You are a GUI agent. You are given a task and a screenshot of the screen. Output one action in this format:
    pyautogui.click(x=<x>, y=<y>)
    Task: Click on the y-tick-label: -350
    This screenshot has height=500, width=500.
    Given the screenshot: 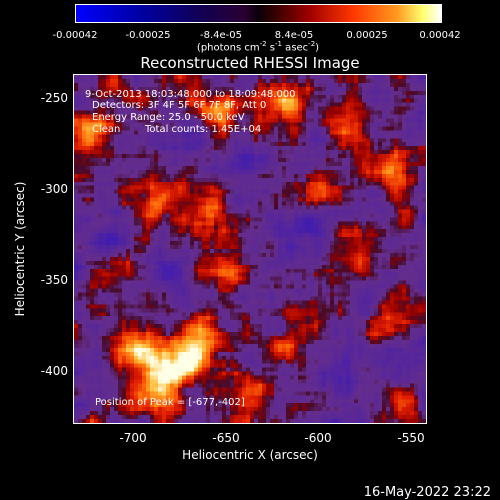 What is the action you would take?
    pyautogui.click(x=54, y=280)
    